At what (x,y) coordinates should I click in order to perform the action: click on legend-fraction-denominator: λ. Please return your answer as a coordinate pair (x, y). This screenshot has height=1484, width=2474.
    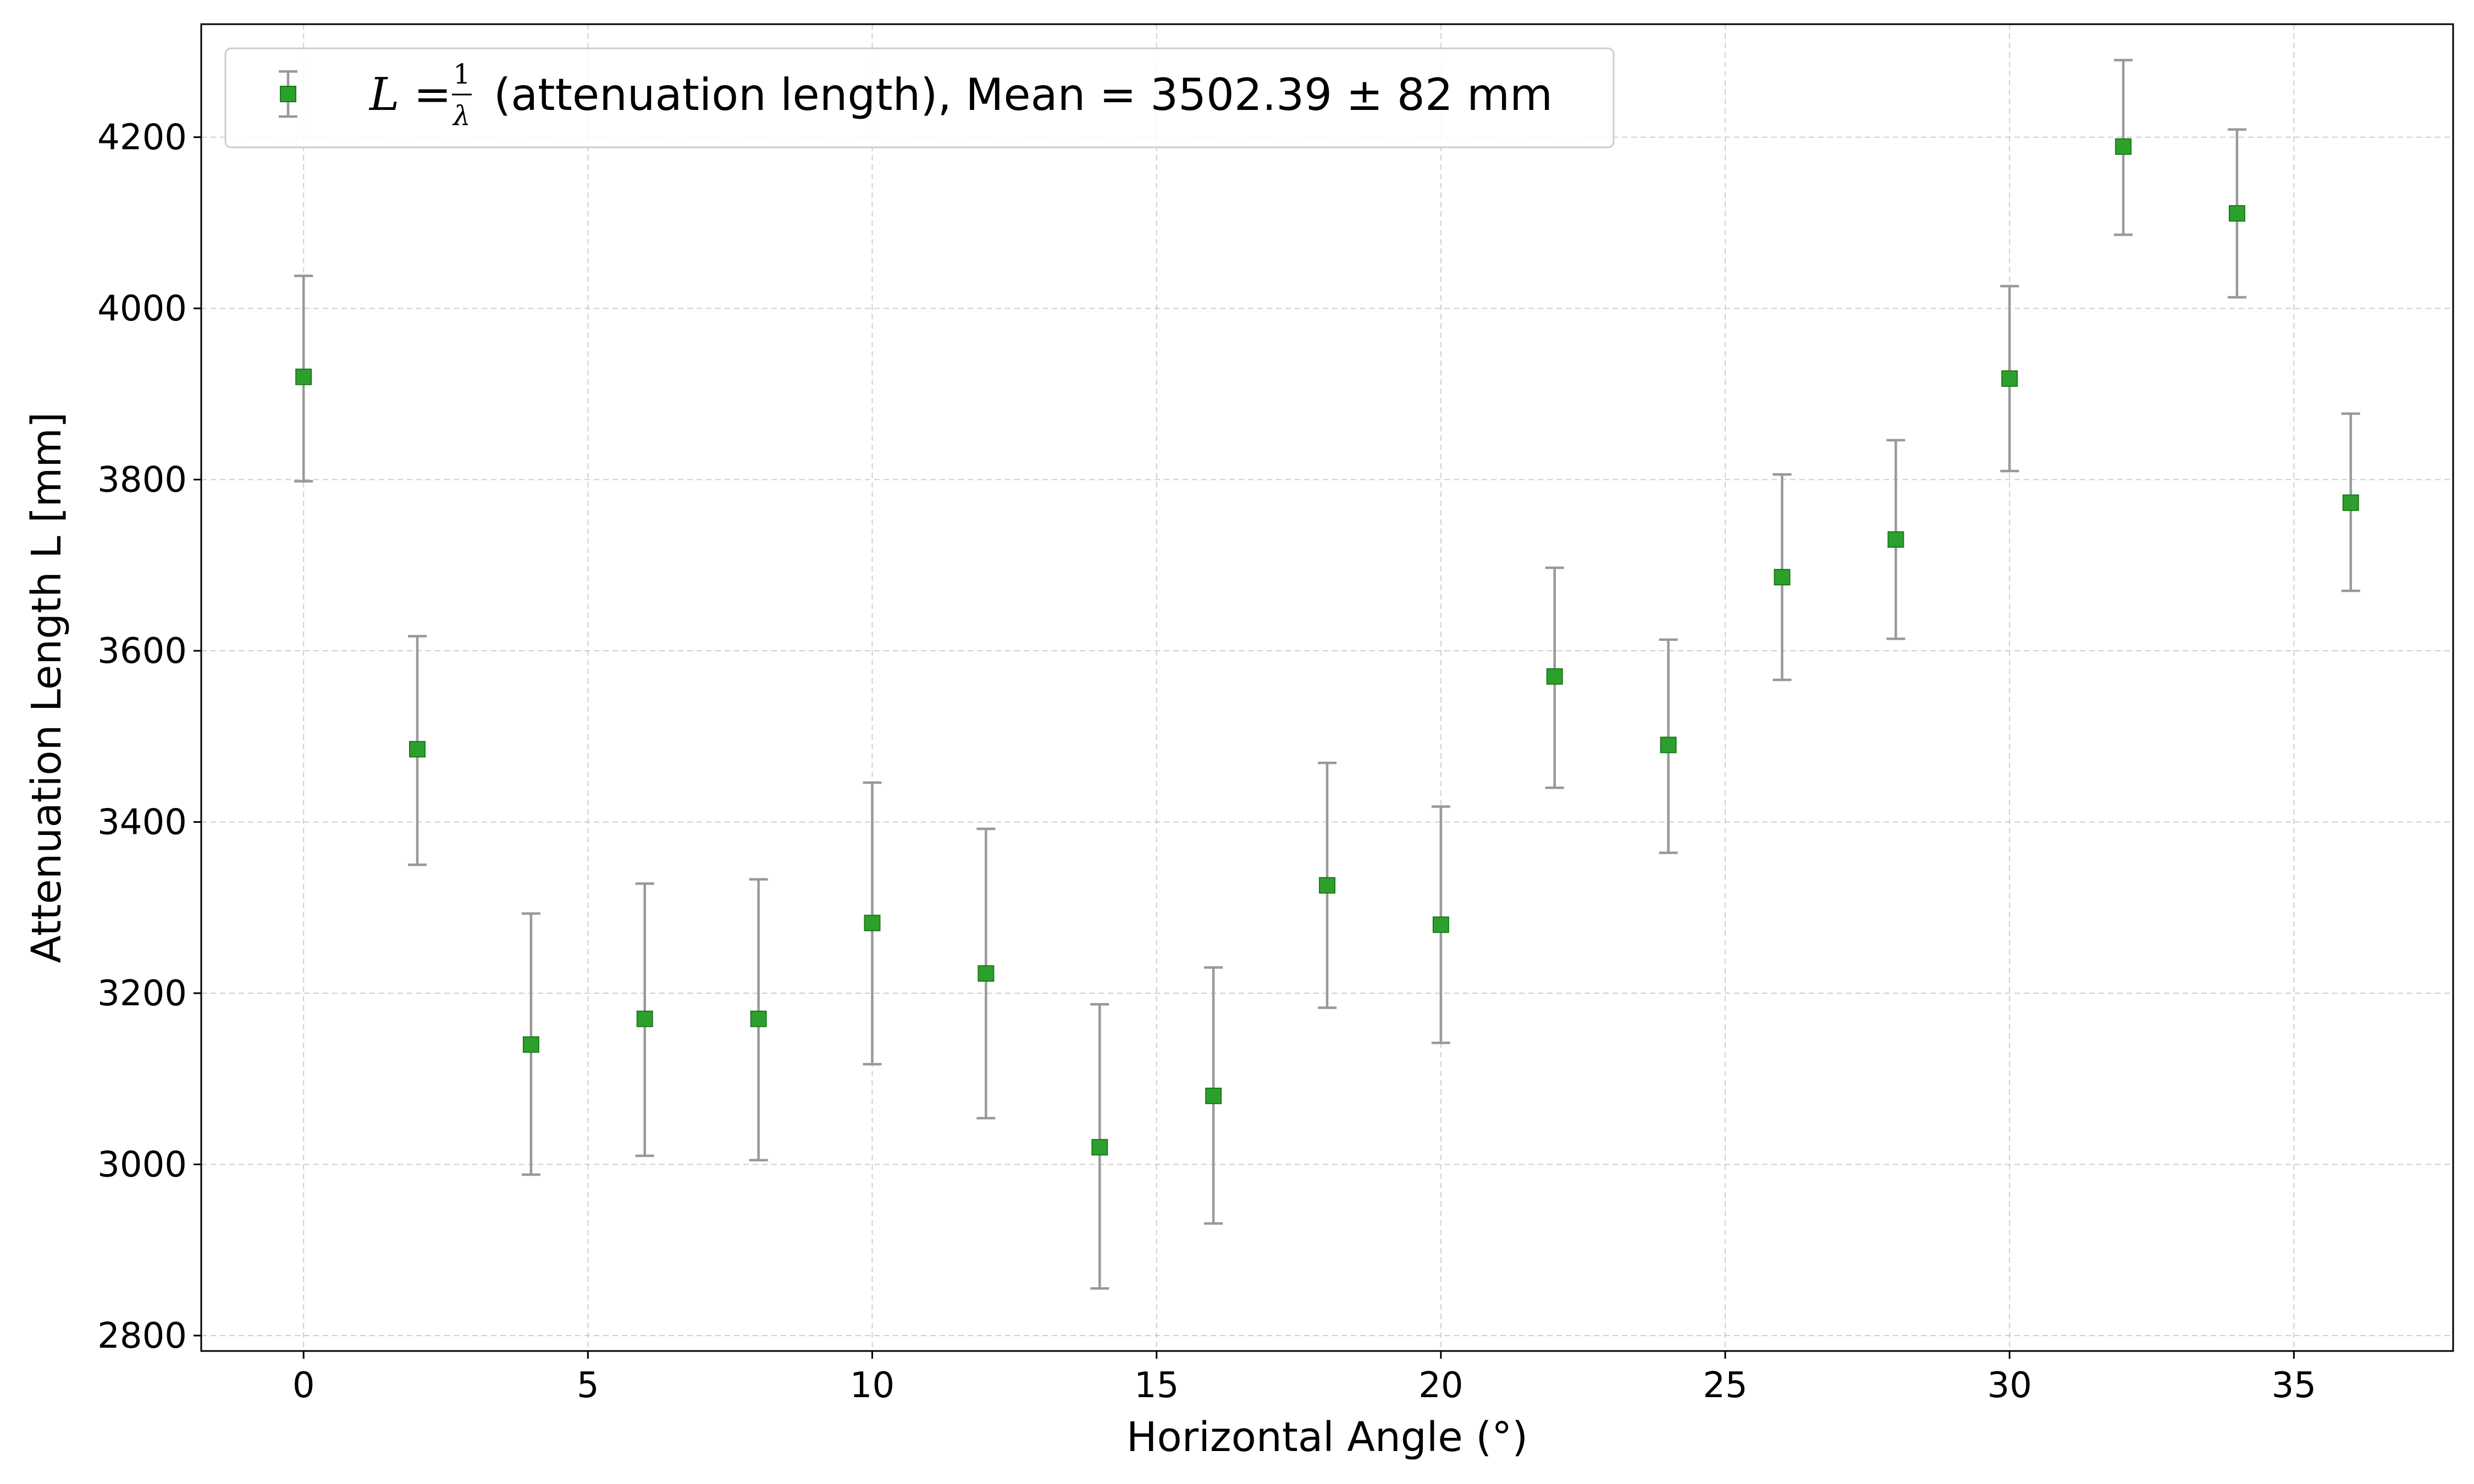
    Looking at the image, I should click on (461, 116).